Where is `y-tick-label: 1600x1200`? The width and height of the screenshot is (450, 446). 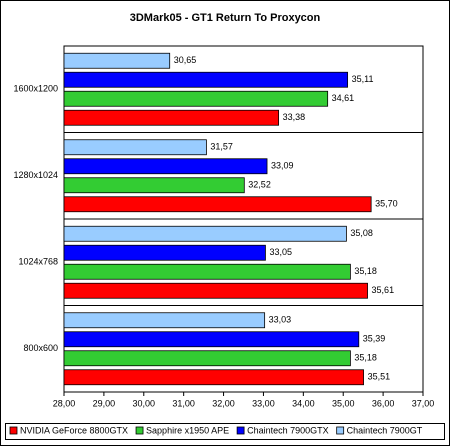
y-tick-label: 1600x1200 is located at coordinates (35, 89).